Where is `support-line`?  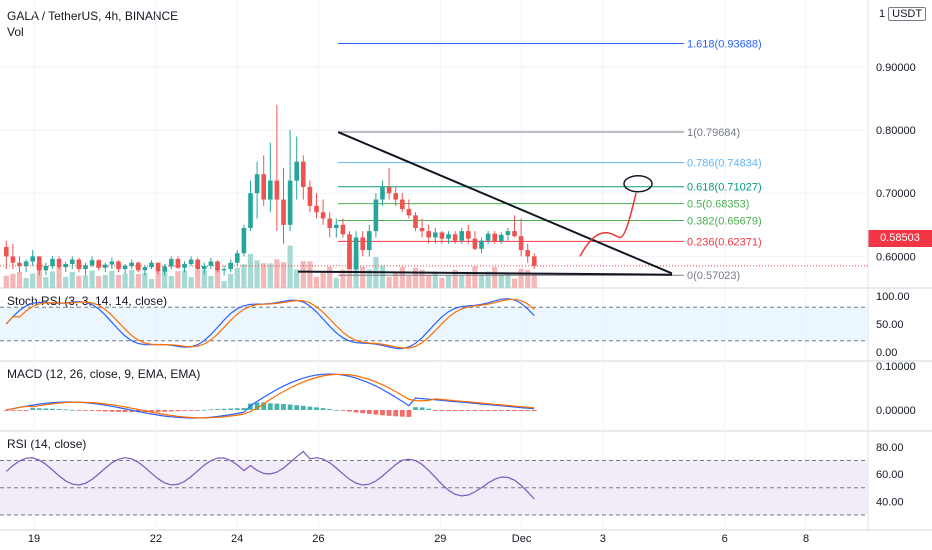
support-line is located at coordinates (485, 273).